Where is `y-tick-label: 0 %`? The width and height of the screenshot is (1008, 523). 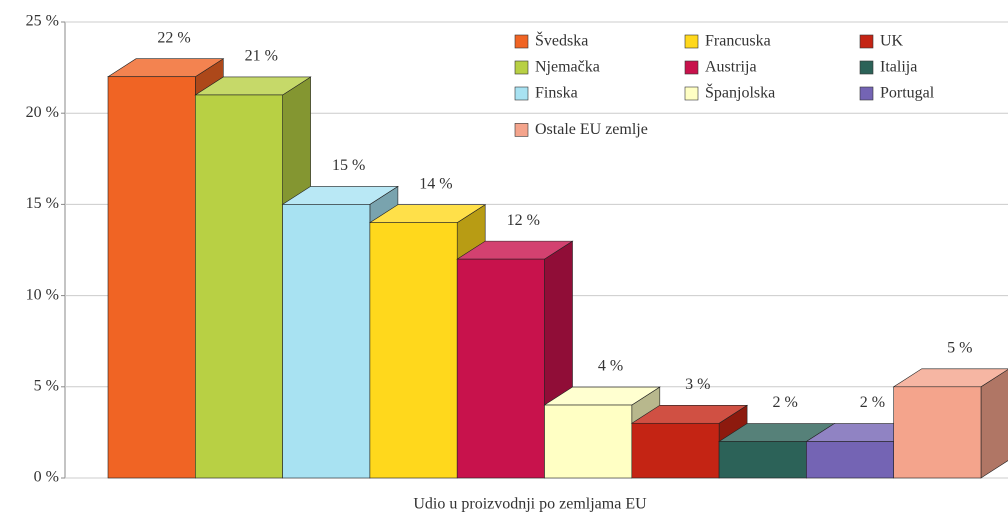 y-tick-label: 0 % is located at coordinates (46, 477).